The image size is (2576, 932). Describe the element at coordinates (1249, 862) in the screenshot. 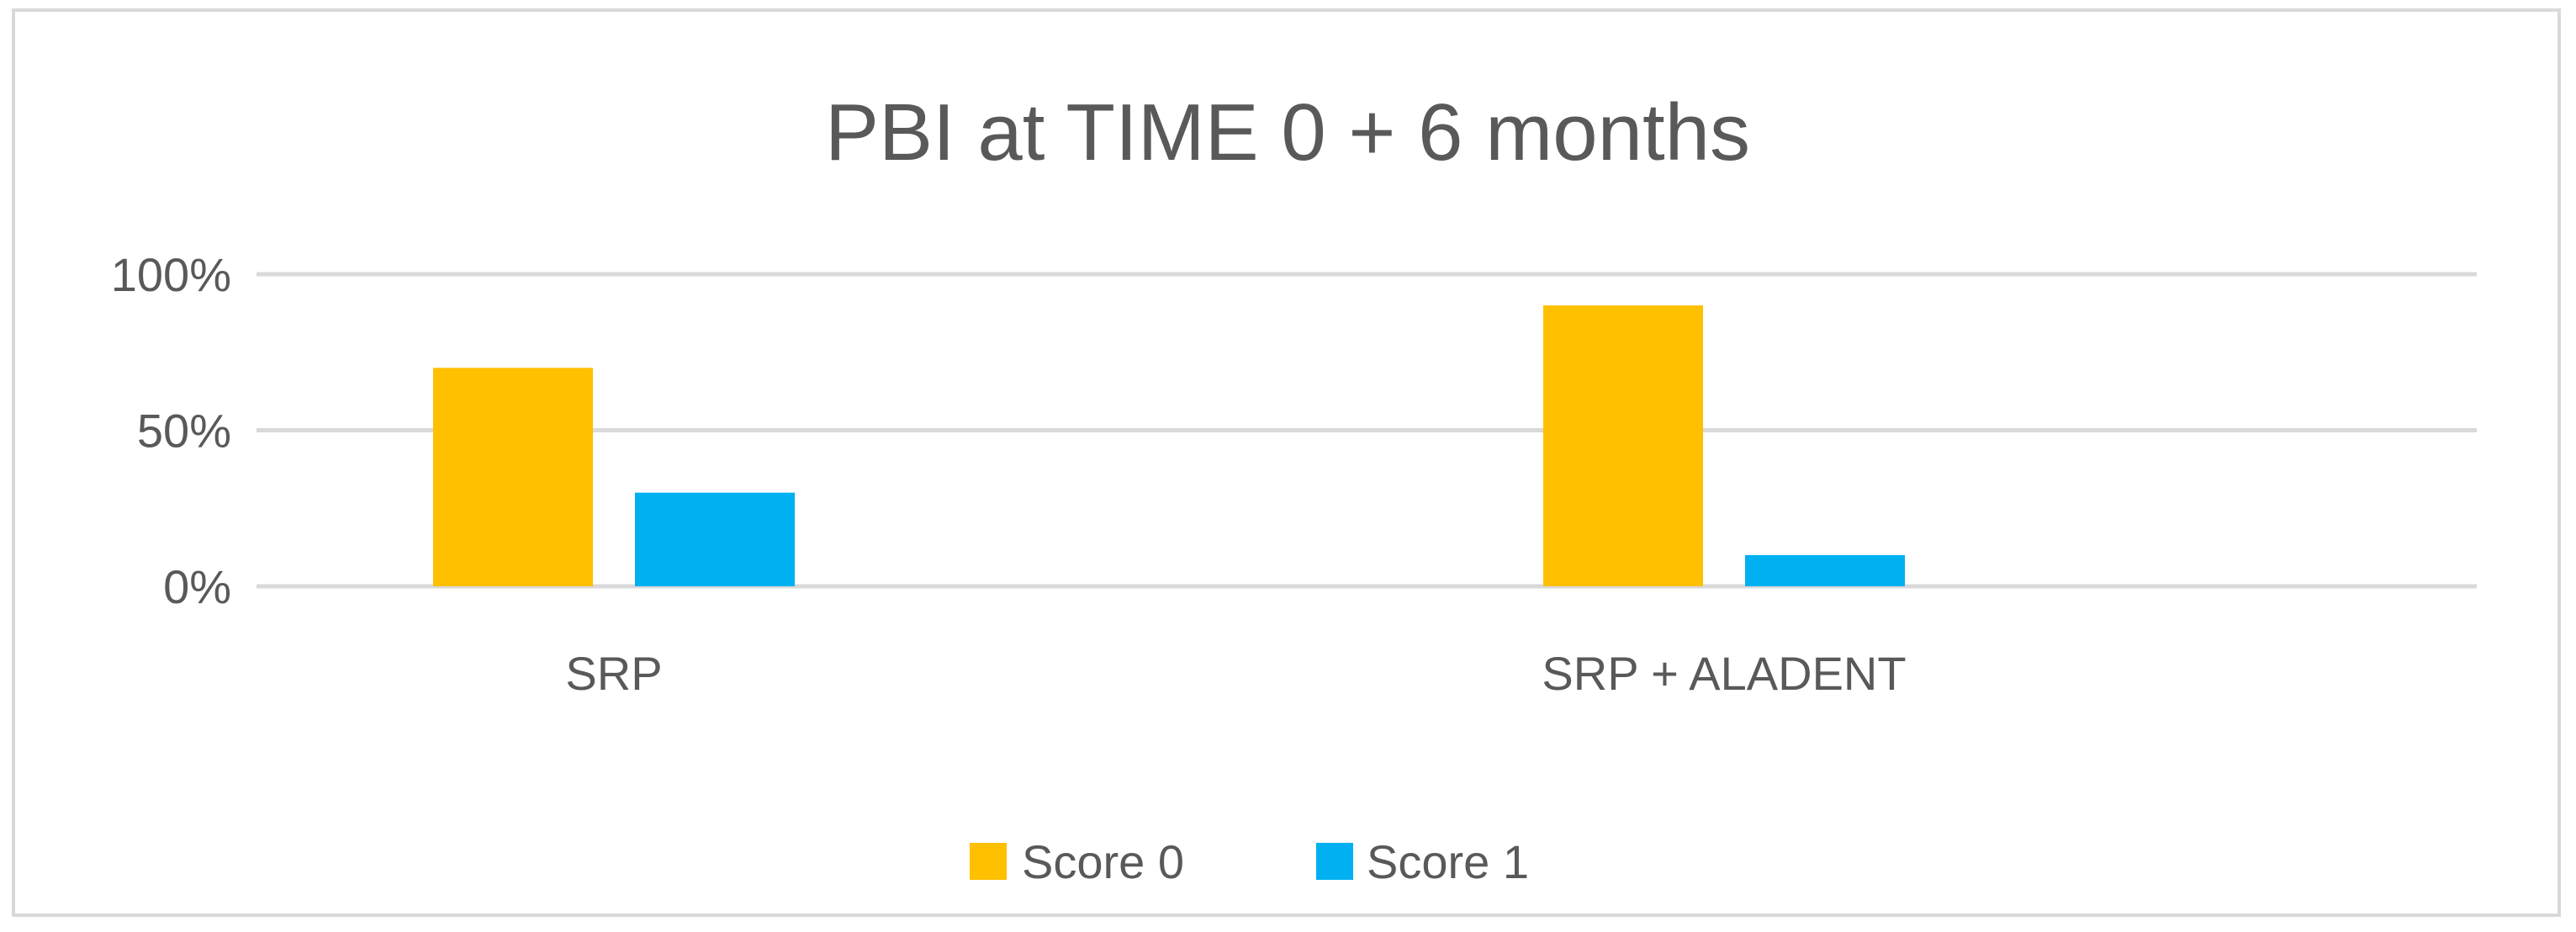

I see `legend: Score 0 Score 1` at that location.